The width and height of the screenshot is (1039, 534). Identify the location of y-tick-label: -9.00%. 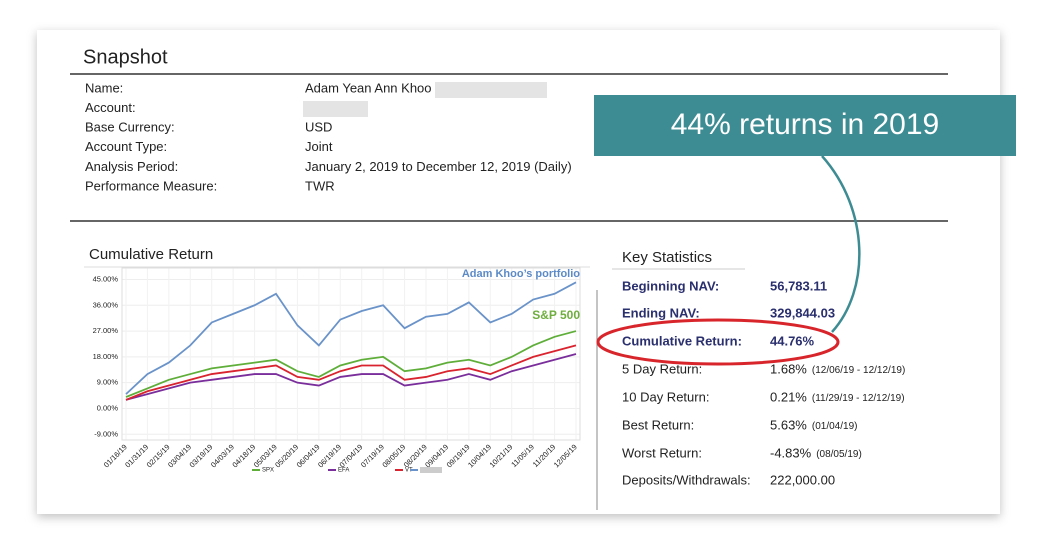
(106, 433).